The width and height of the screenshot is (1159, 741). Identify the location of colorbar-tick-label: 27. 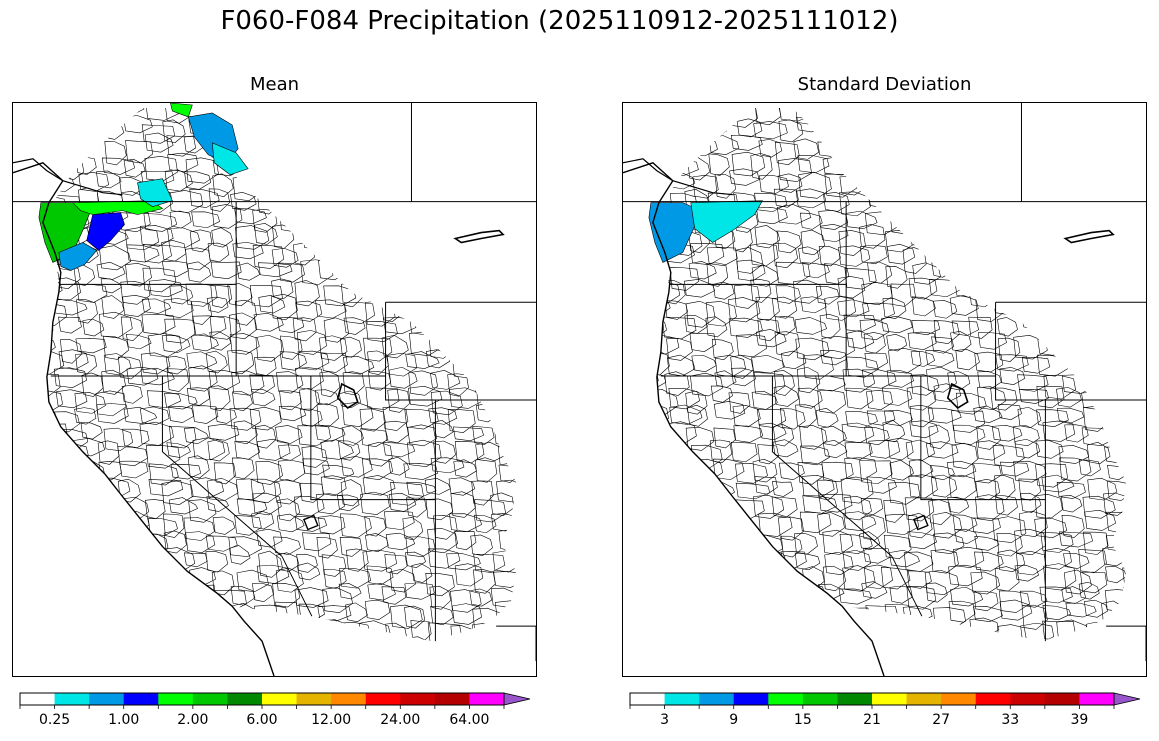
(941, 720).